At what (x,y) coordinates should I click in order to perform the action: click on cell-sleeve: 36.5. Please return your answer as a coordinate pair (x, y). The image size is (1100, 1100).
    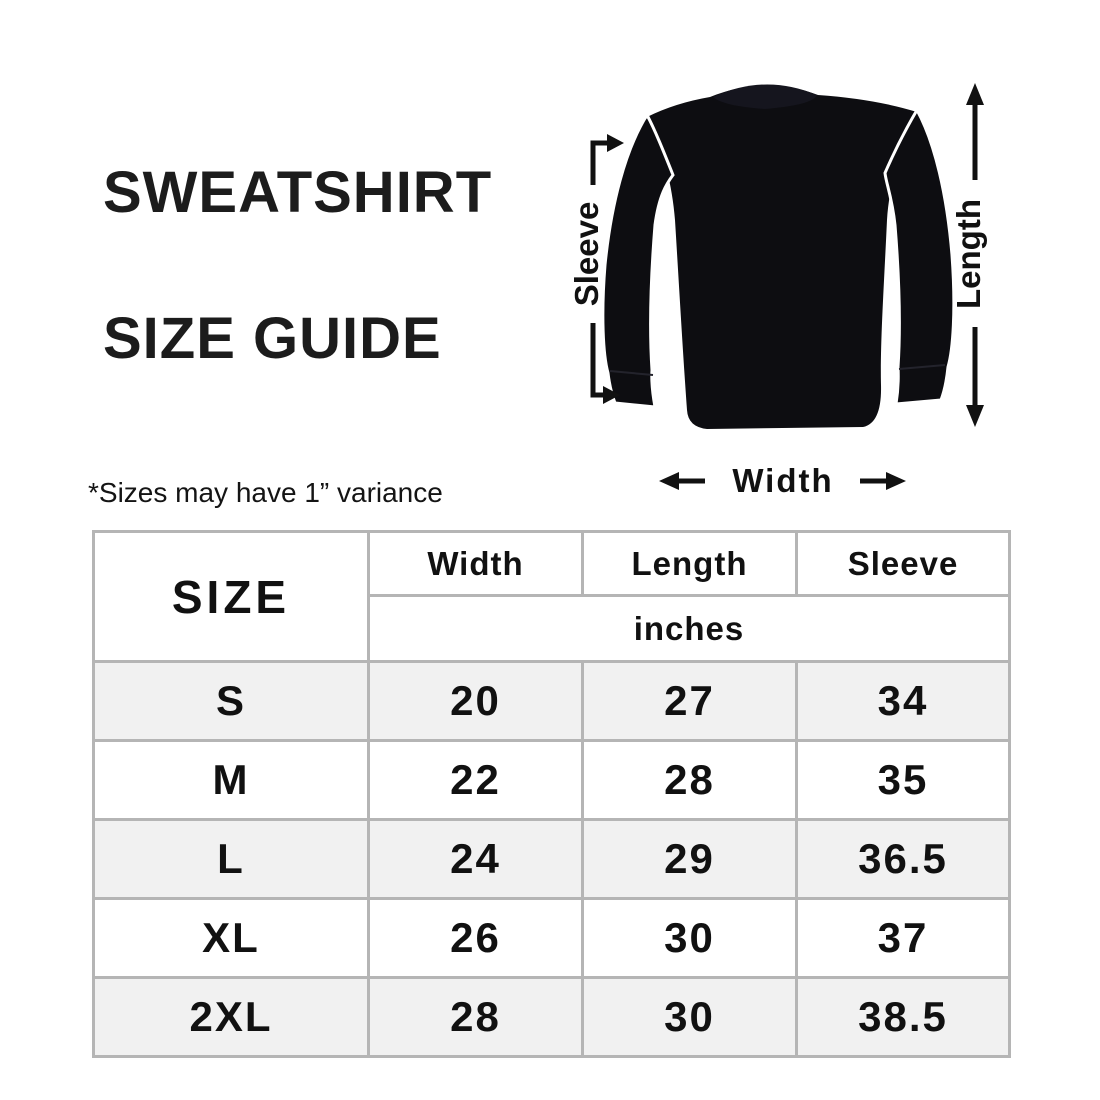
    Looking at the image, I should click on (903, 859).